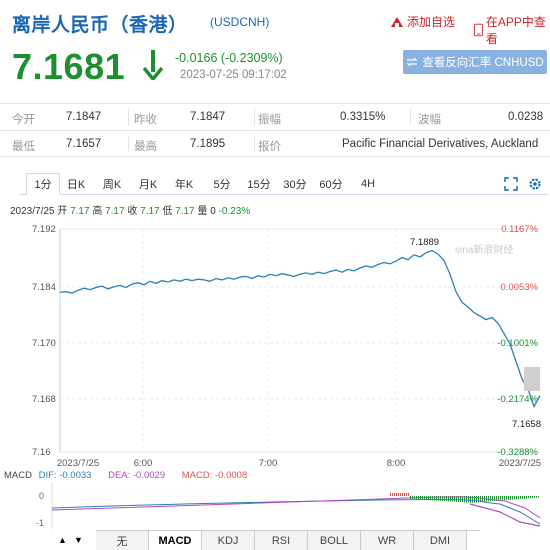  I want to click on quote-timestamp: 2023-07-25 09:17:02, so click(233, 75).